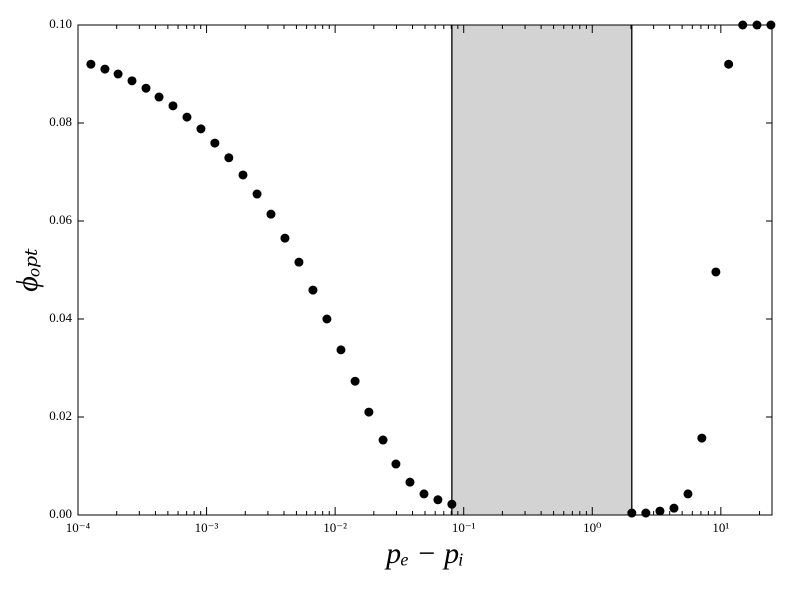 This screenshot has height=592, width=789. What do you see at coordinates (60, 317) in the screenshot?
I see `y-tick-label: 0.04` at bounding box center [60, 317].